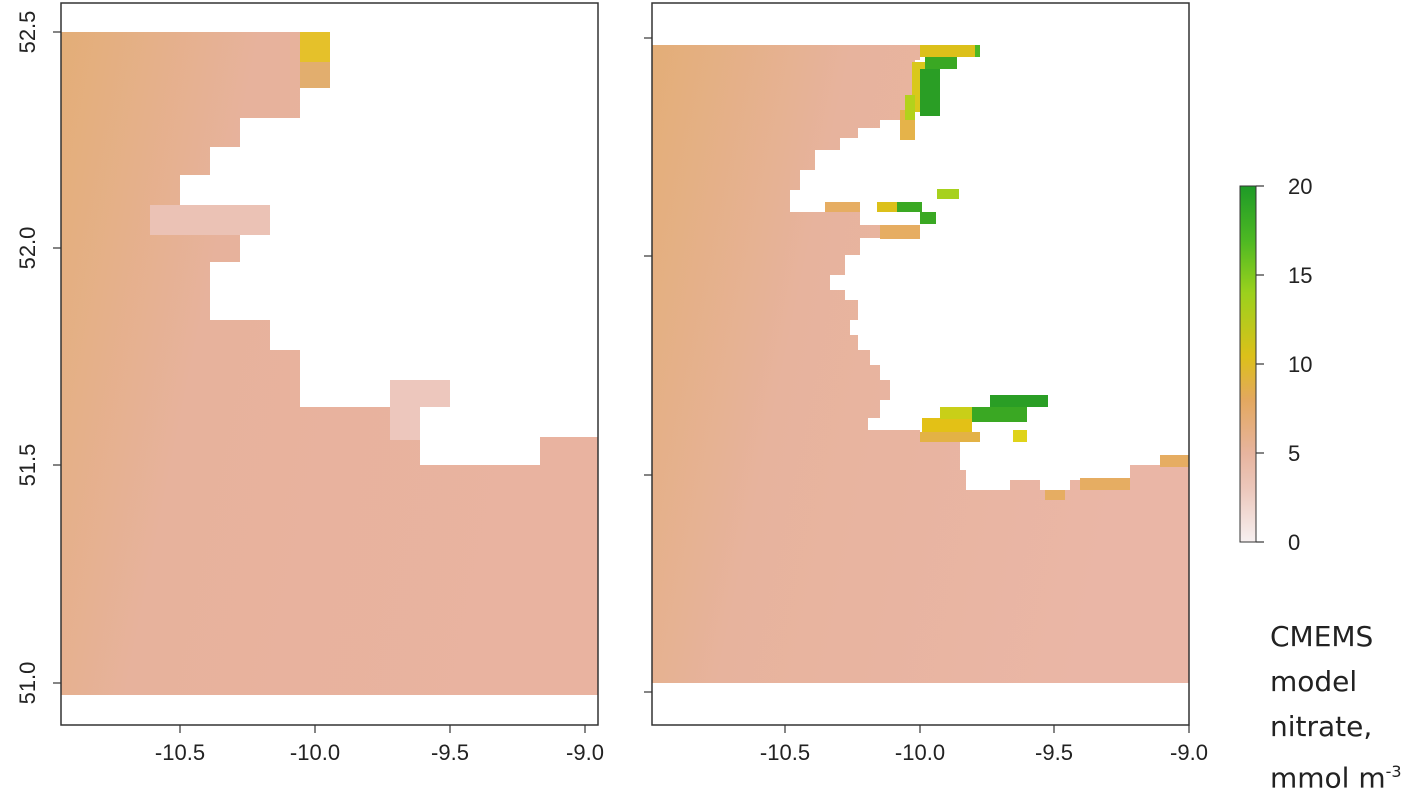 This screenshot has height=800, width=1417. I want to click on left-cell-yellow, so click(315, 47).